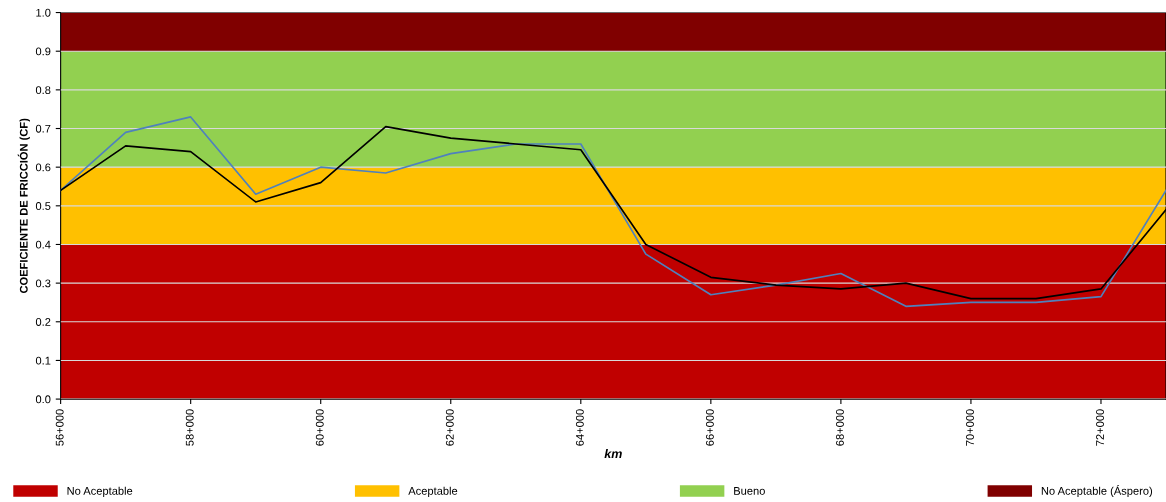  Describe the element at coordinates (43, 322) in the screenshot. I see `y-tick-label: 0.2` at that location.